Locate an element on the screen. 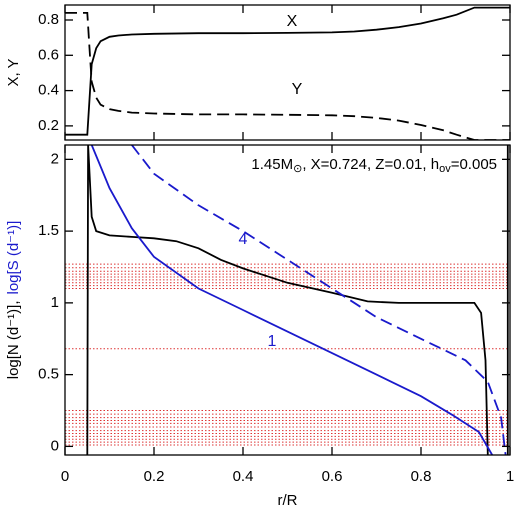  series-label: X is located at coordinates (292, 21).